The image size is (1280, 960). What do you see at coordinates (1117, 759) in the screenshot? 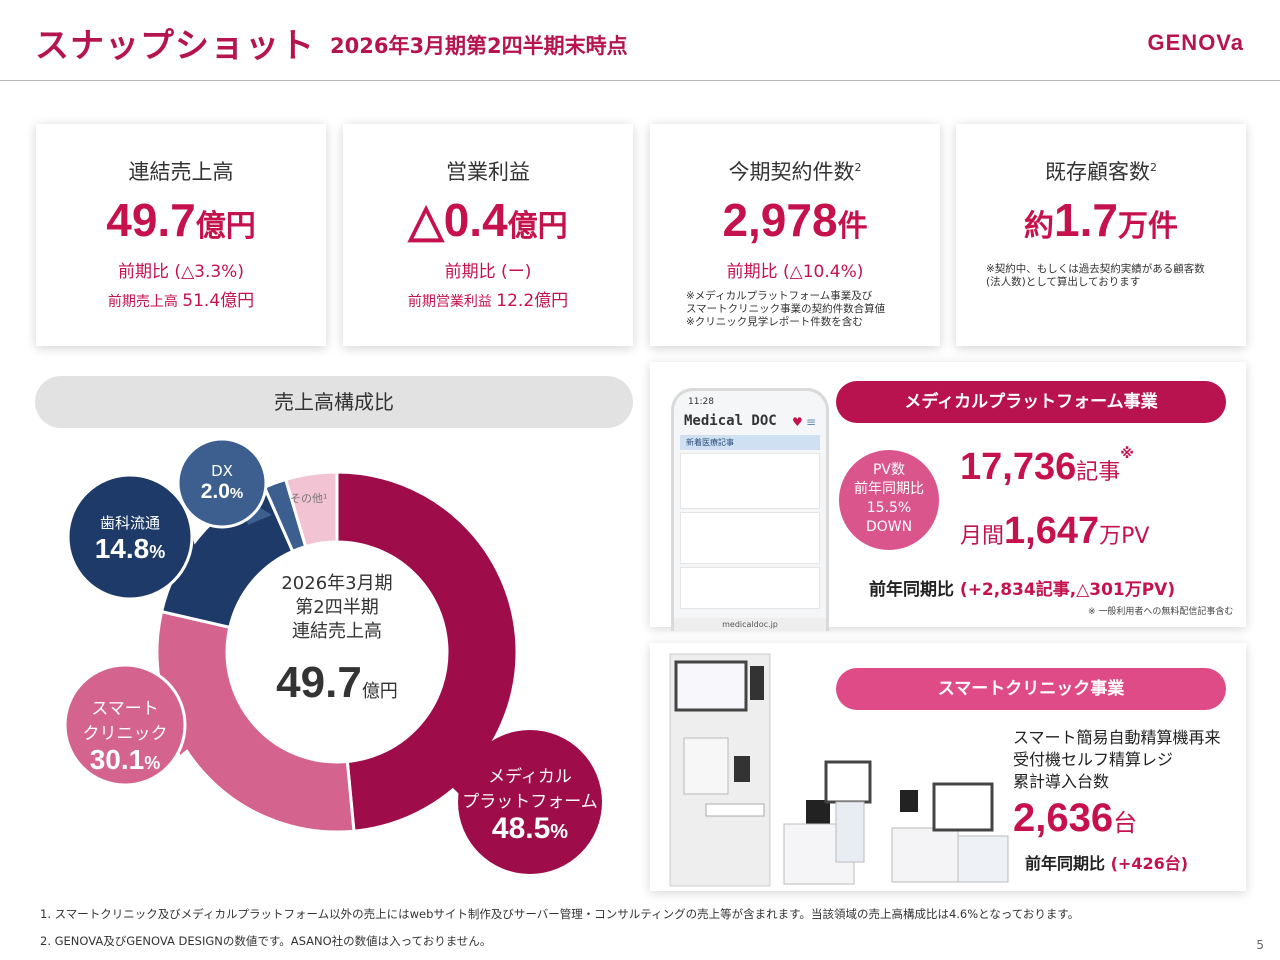
I see `smart-clinic-description: スマート簡易自動精算機再来 受付機セルフ精算レジ 累計導入台数` at bounding box center [1117, 759].